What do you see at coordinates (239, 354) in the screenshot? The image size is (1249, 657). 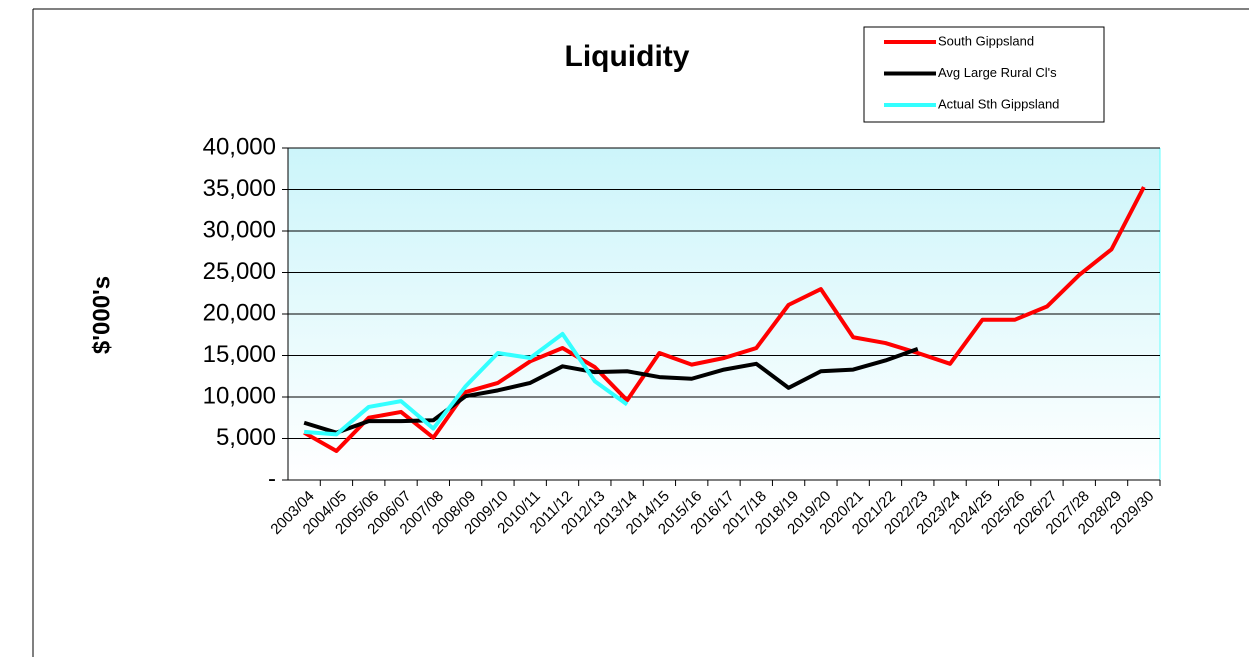 I see `y-tick-label: 15,000` at bounding box center [239, 354].